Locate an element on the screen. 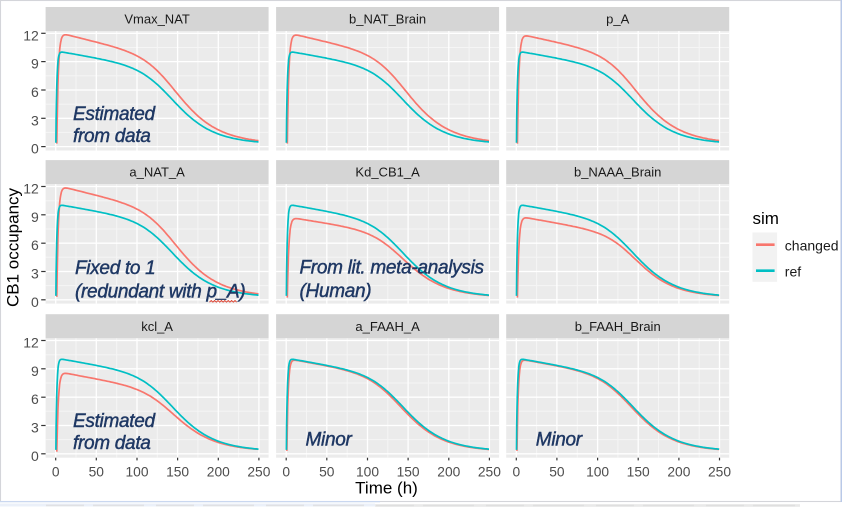 This screenshot has width=842, height=512. svg-text: b_NAAA_Brain is located at coordinates (617, 172).